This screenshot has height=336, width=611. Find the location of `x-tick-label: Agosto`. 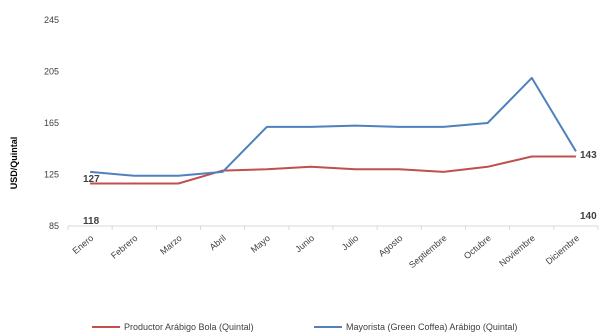

x-tick-label: Agosto is located at coordinates (391, 246).